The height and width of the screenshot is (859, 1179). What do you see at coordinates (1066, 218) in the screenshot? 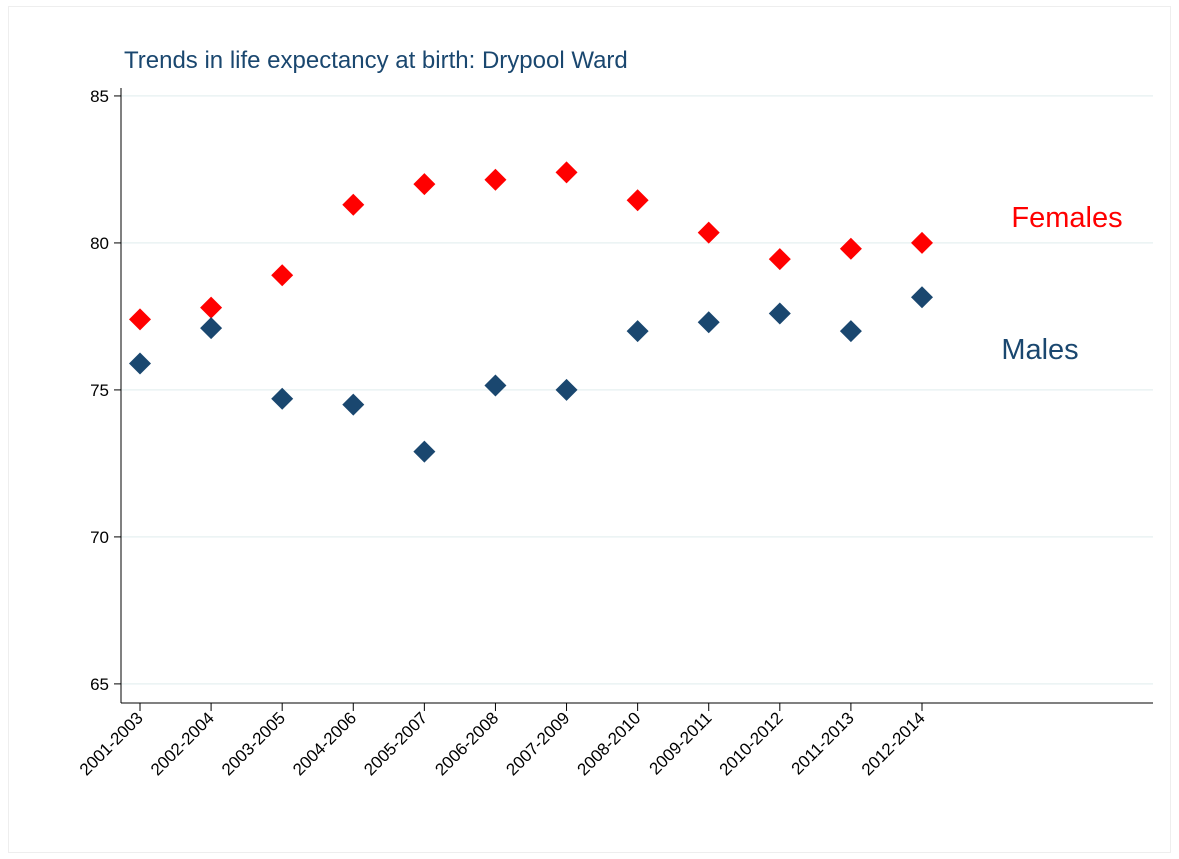
I see `series-label: Females` at bounding box center [1066, 218].